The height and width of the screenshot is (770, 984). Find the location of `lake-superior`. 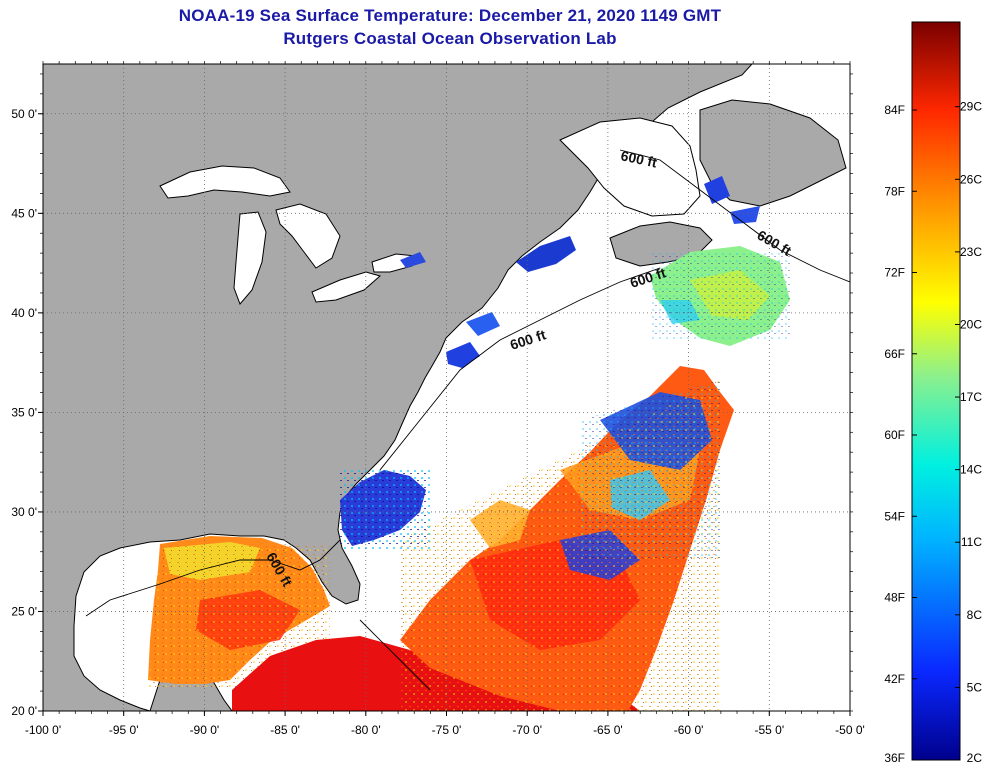

lake-superior is located at coordinates (225, 182).